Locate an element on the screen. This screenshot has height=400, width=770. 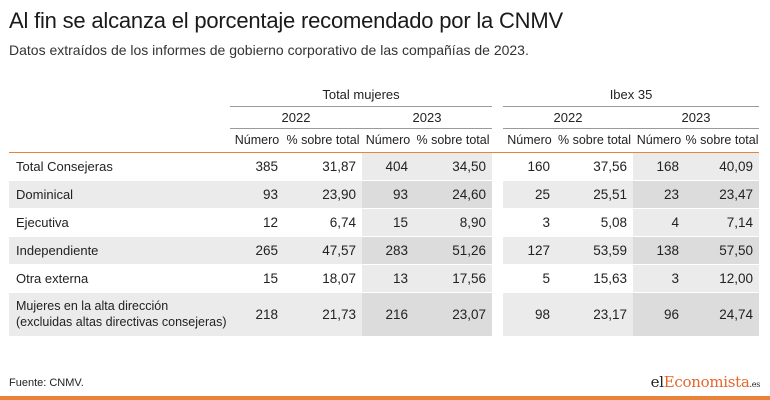
cell-value: 24,74 is located at coordinates (722, 314).